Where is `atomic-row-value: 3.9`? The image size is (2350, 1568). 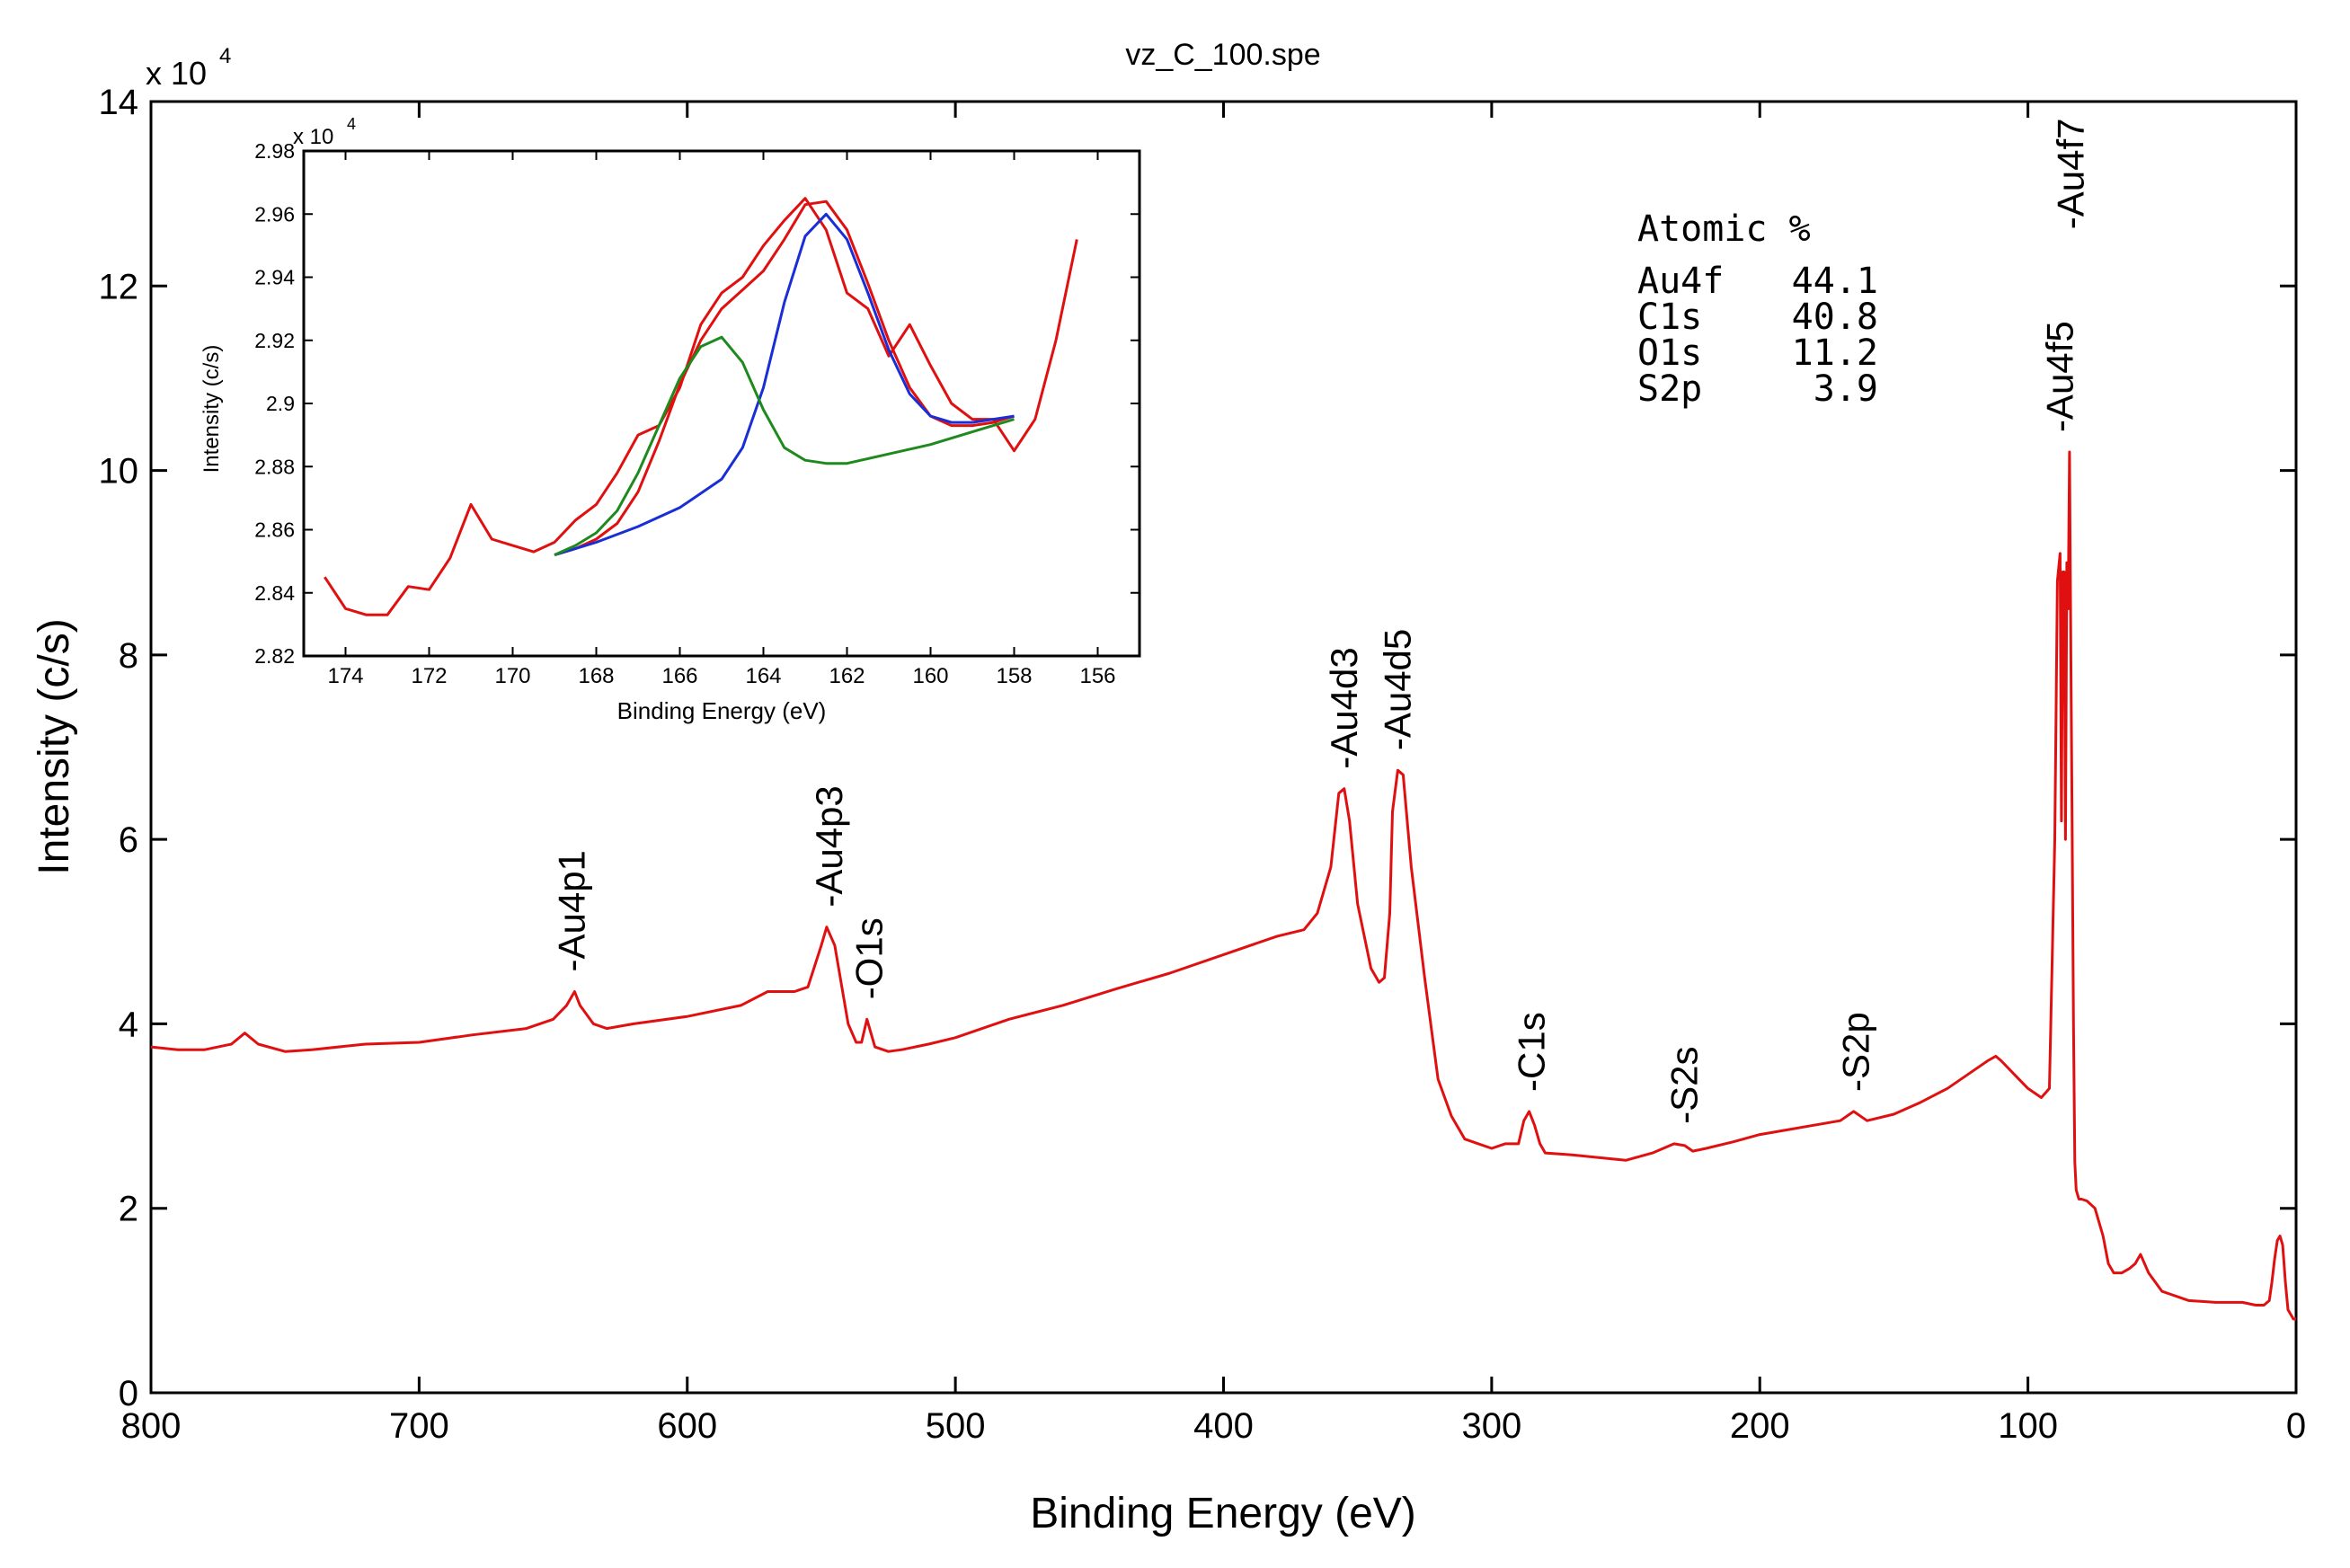 atomic-row-value: 3.9 is located at coordinates (1845, 389).